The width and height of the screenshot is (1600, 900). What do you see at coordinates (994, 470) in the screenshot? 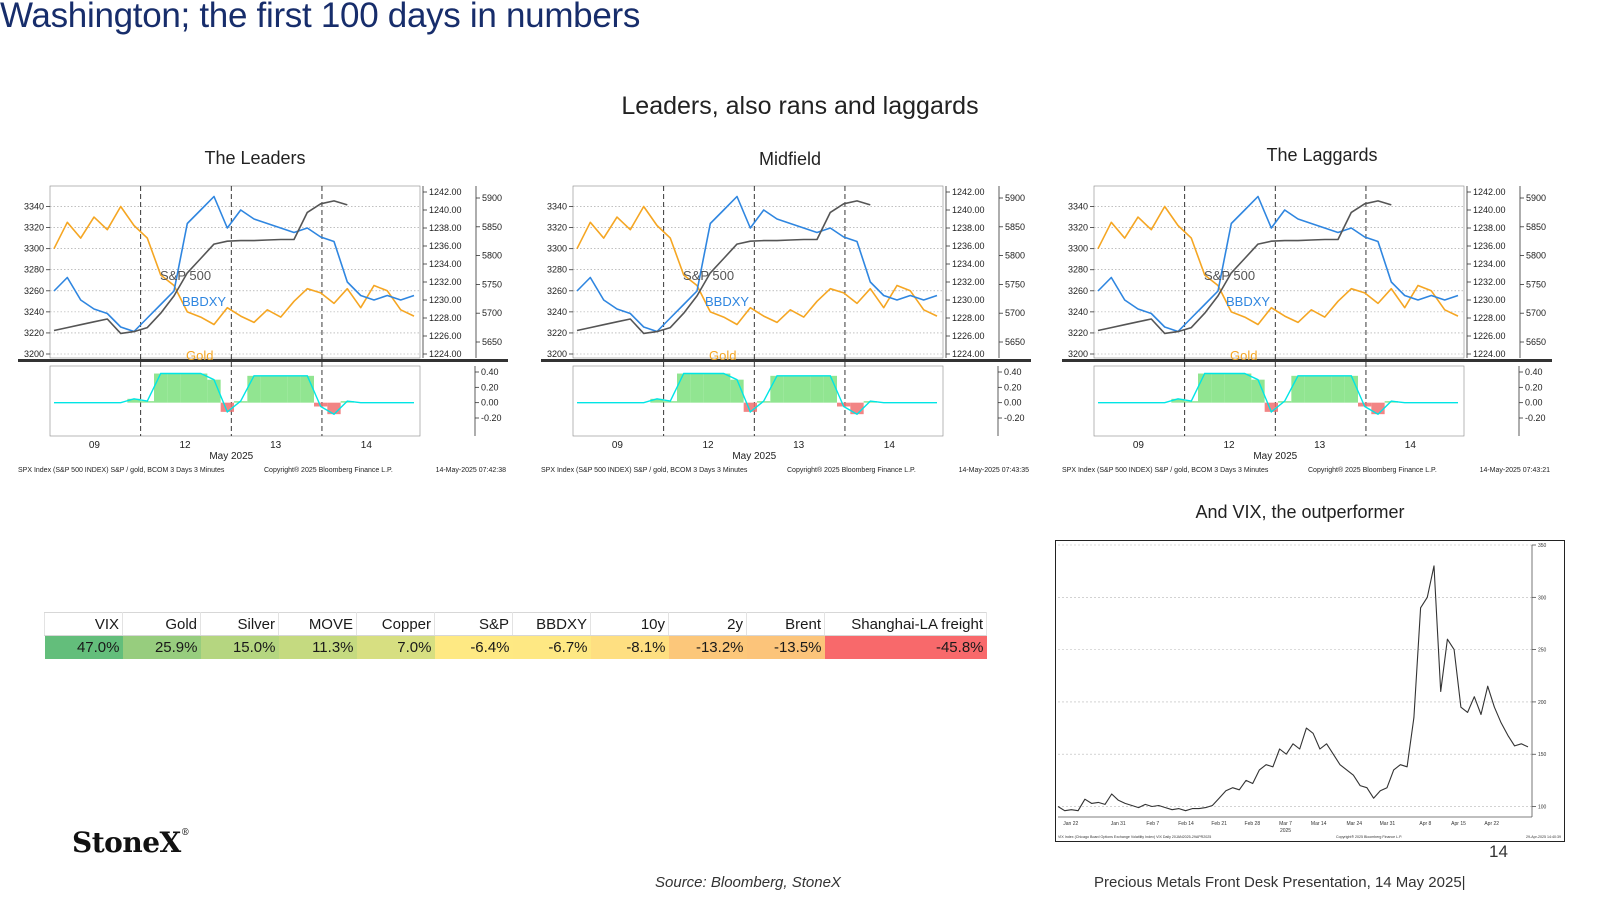
I see `chart-timestamp: 14-May-2025 07:43:35` at bounding box center [994, 470].